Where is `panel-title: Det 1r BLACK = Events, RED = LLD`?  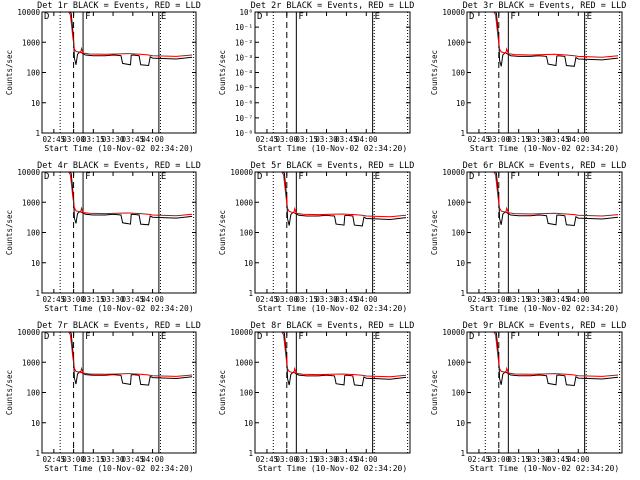
panel-title: Det 1r BLACK = Events, RED = LLD is located at coordinates (119, 6).